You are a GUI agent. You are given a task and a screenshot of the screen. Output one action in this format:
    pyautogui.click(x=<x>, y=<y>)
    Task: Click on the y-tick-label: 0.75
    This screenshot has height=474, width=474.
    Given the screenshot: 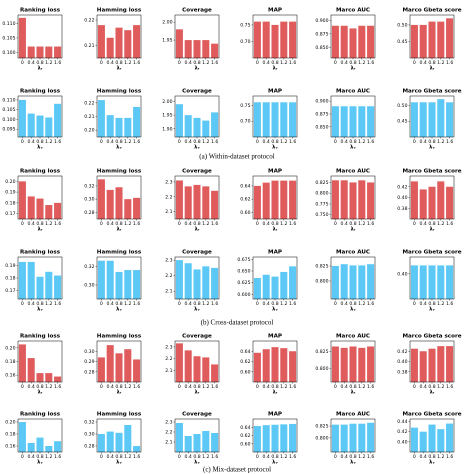 What is the action you would take?
    pyautogui.click(x=245, y=25)
    